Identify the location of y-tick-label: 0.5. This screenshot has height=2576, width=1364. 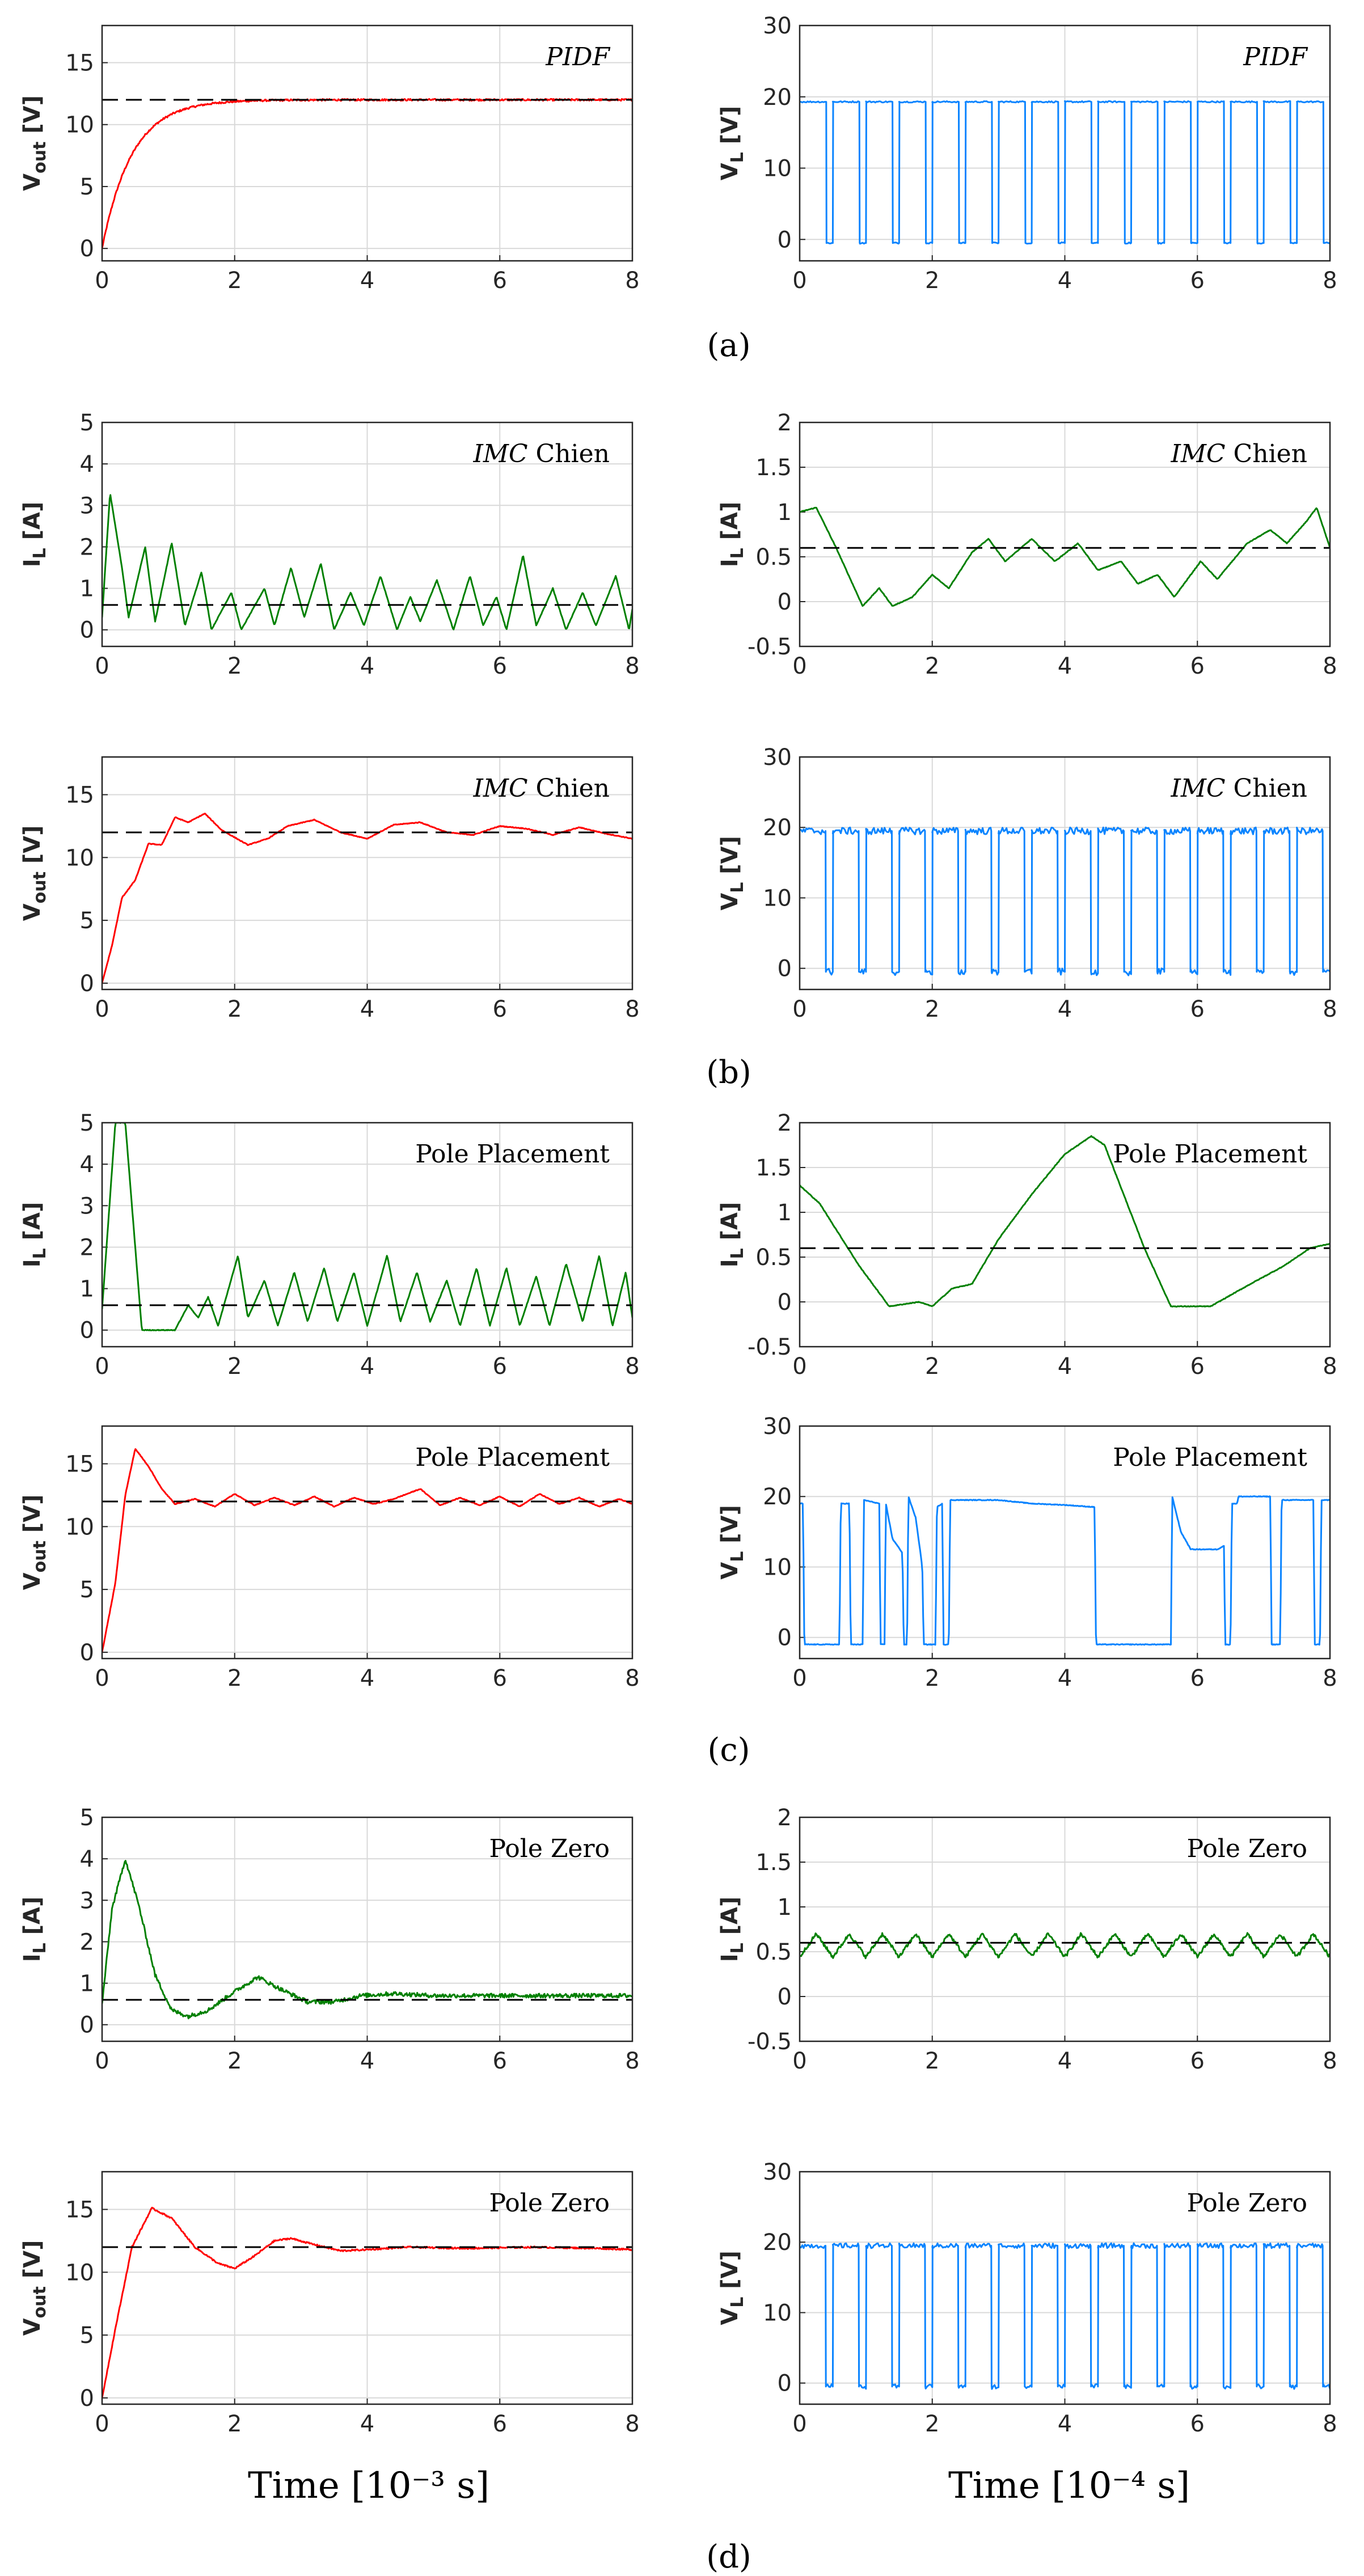
(774, 1952).